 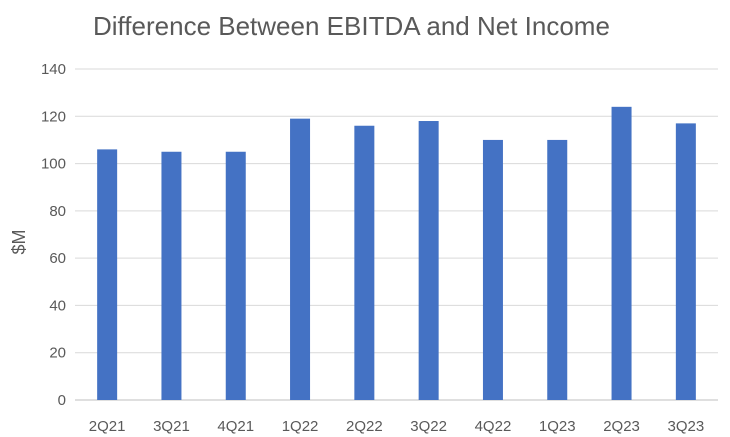 What do you see at coordinates (53, 235) in the screenshot?
I see `y-axis-ticks: 0 20 40 60 80 100 120 140` at bounding box center [53, 235].